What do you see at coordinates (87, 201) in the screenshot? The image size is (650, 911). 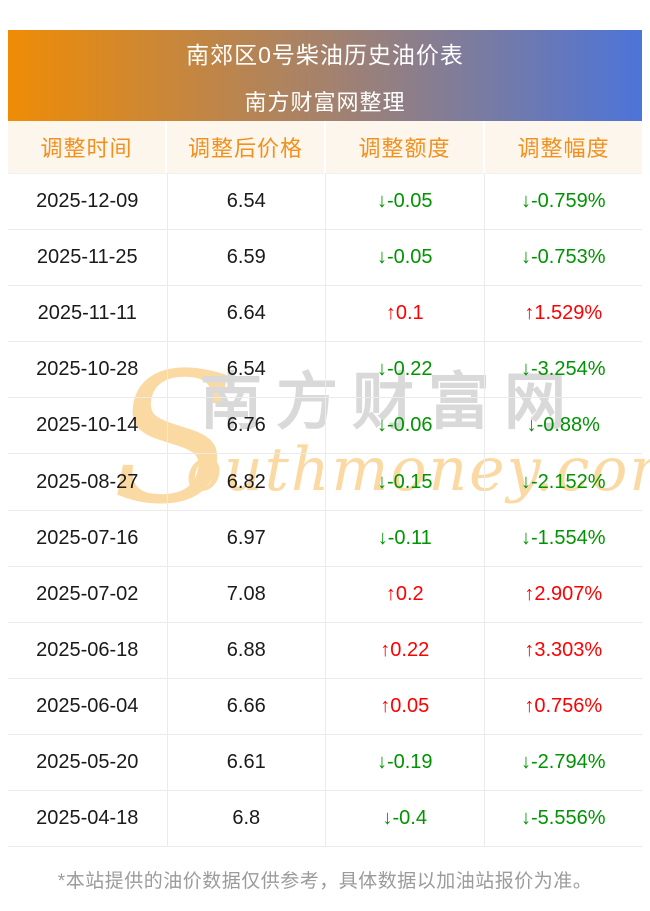 I see `date-cell: 2025-12-09` at bounding box center [87, 201].